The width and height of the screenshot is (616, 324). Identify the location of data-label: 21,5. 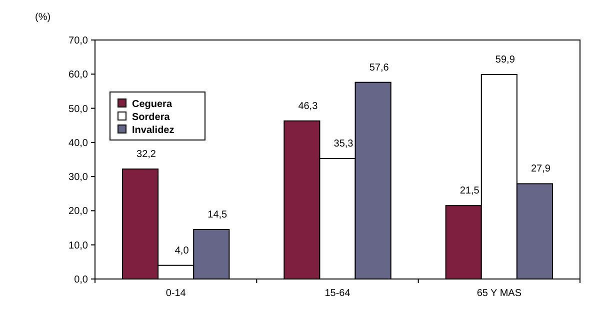
(470, 191).